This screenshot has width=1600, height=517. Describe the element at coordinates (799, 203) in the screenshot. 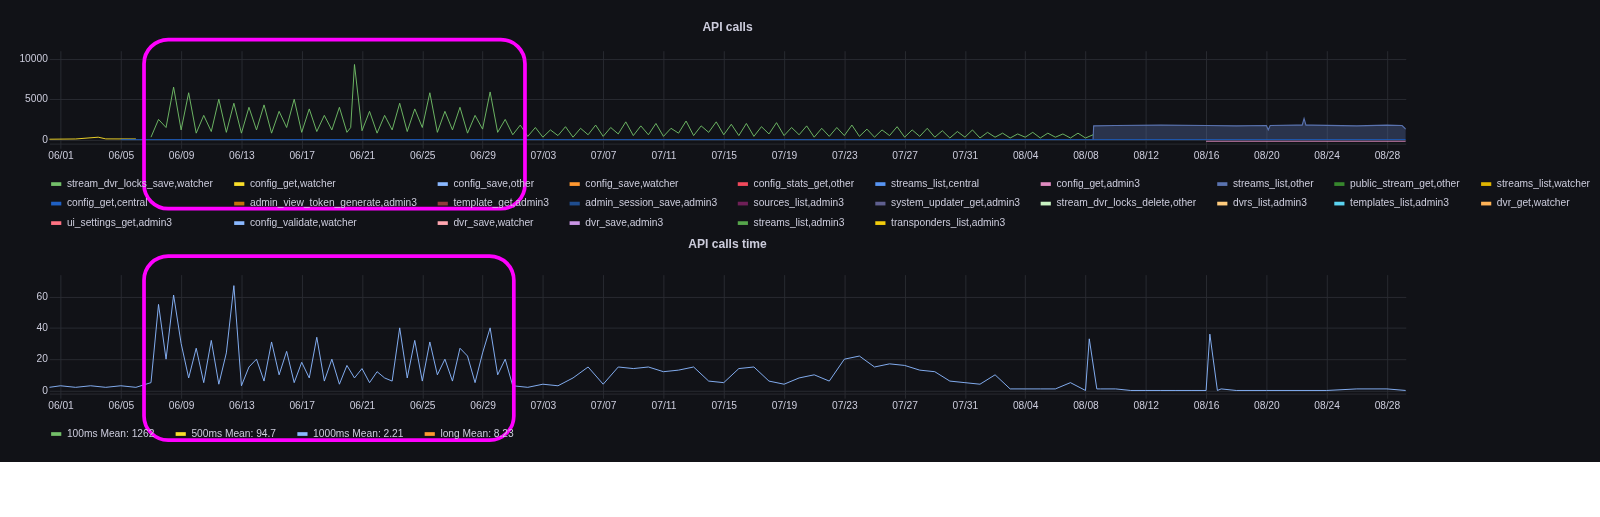

I see `legend-label: sources_list,admin3` at that location.